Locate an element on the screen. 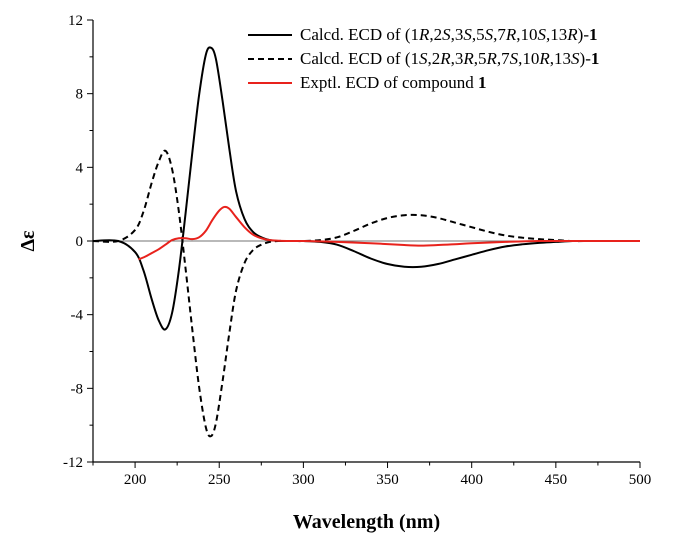 This screenshot has width=683, height=545. x-tick-label: 300 is located at coordinates (303, 480).